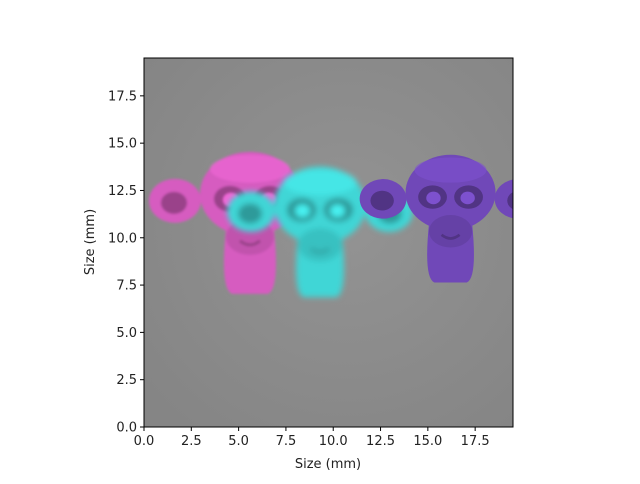  I want to click on x-tick-label: 10.0, so click(333, 441).